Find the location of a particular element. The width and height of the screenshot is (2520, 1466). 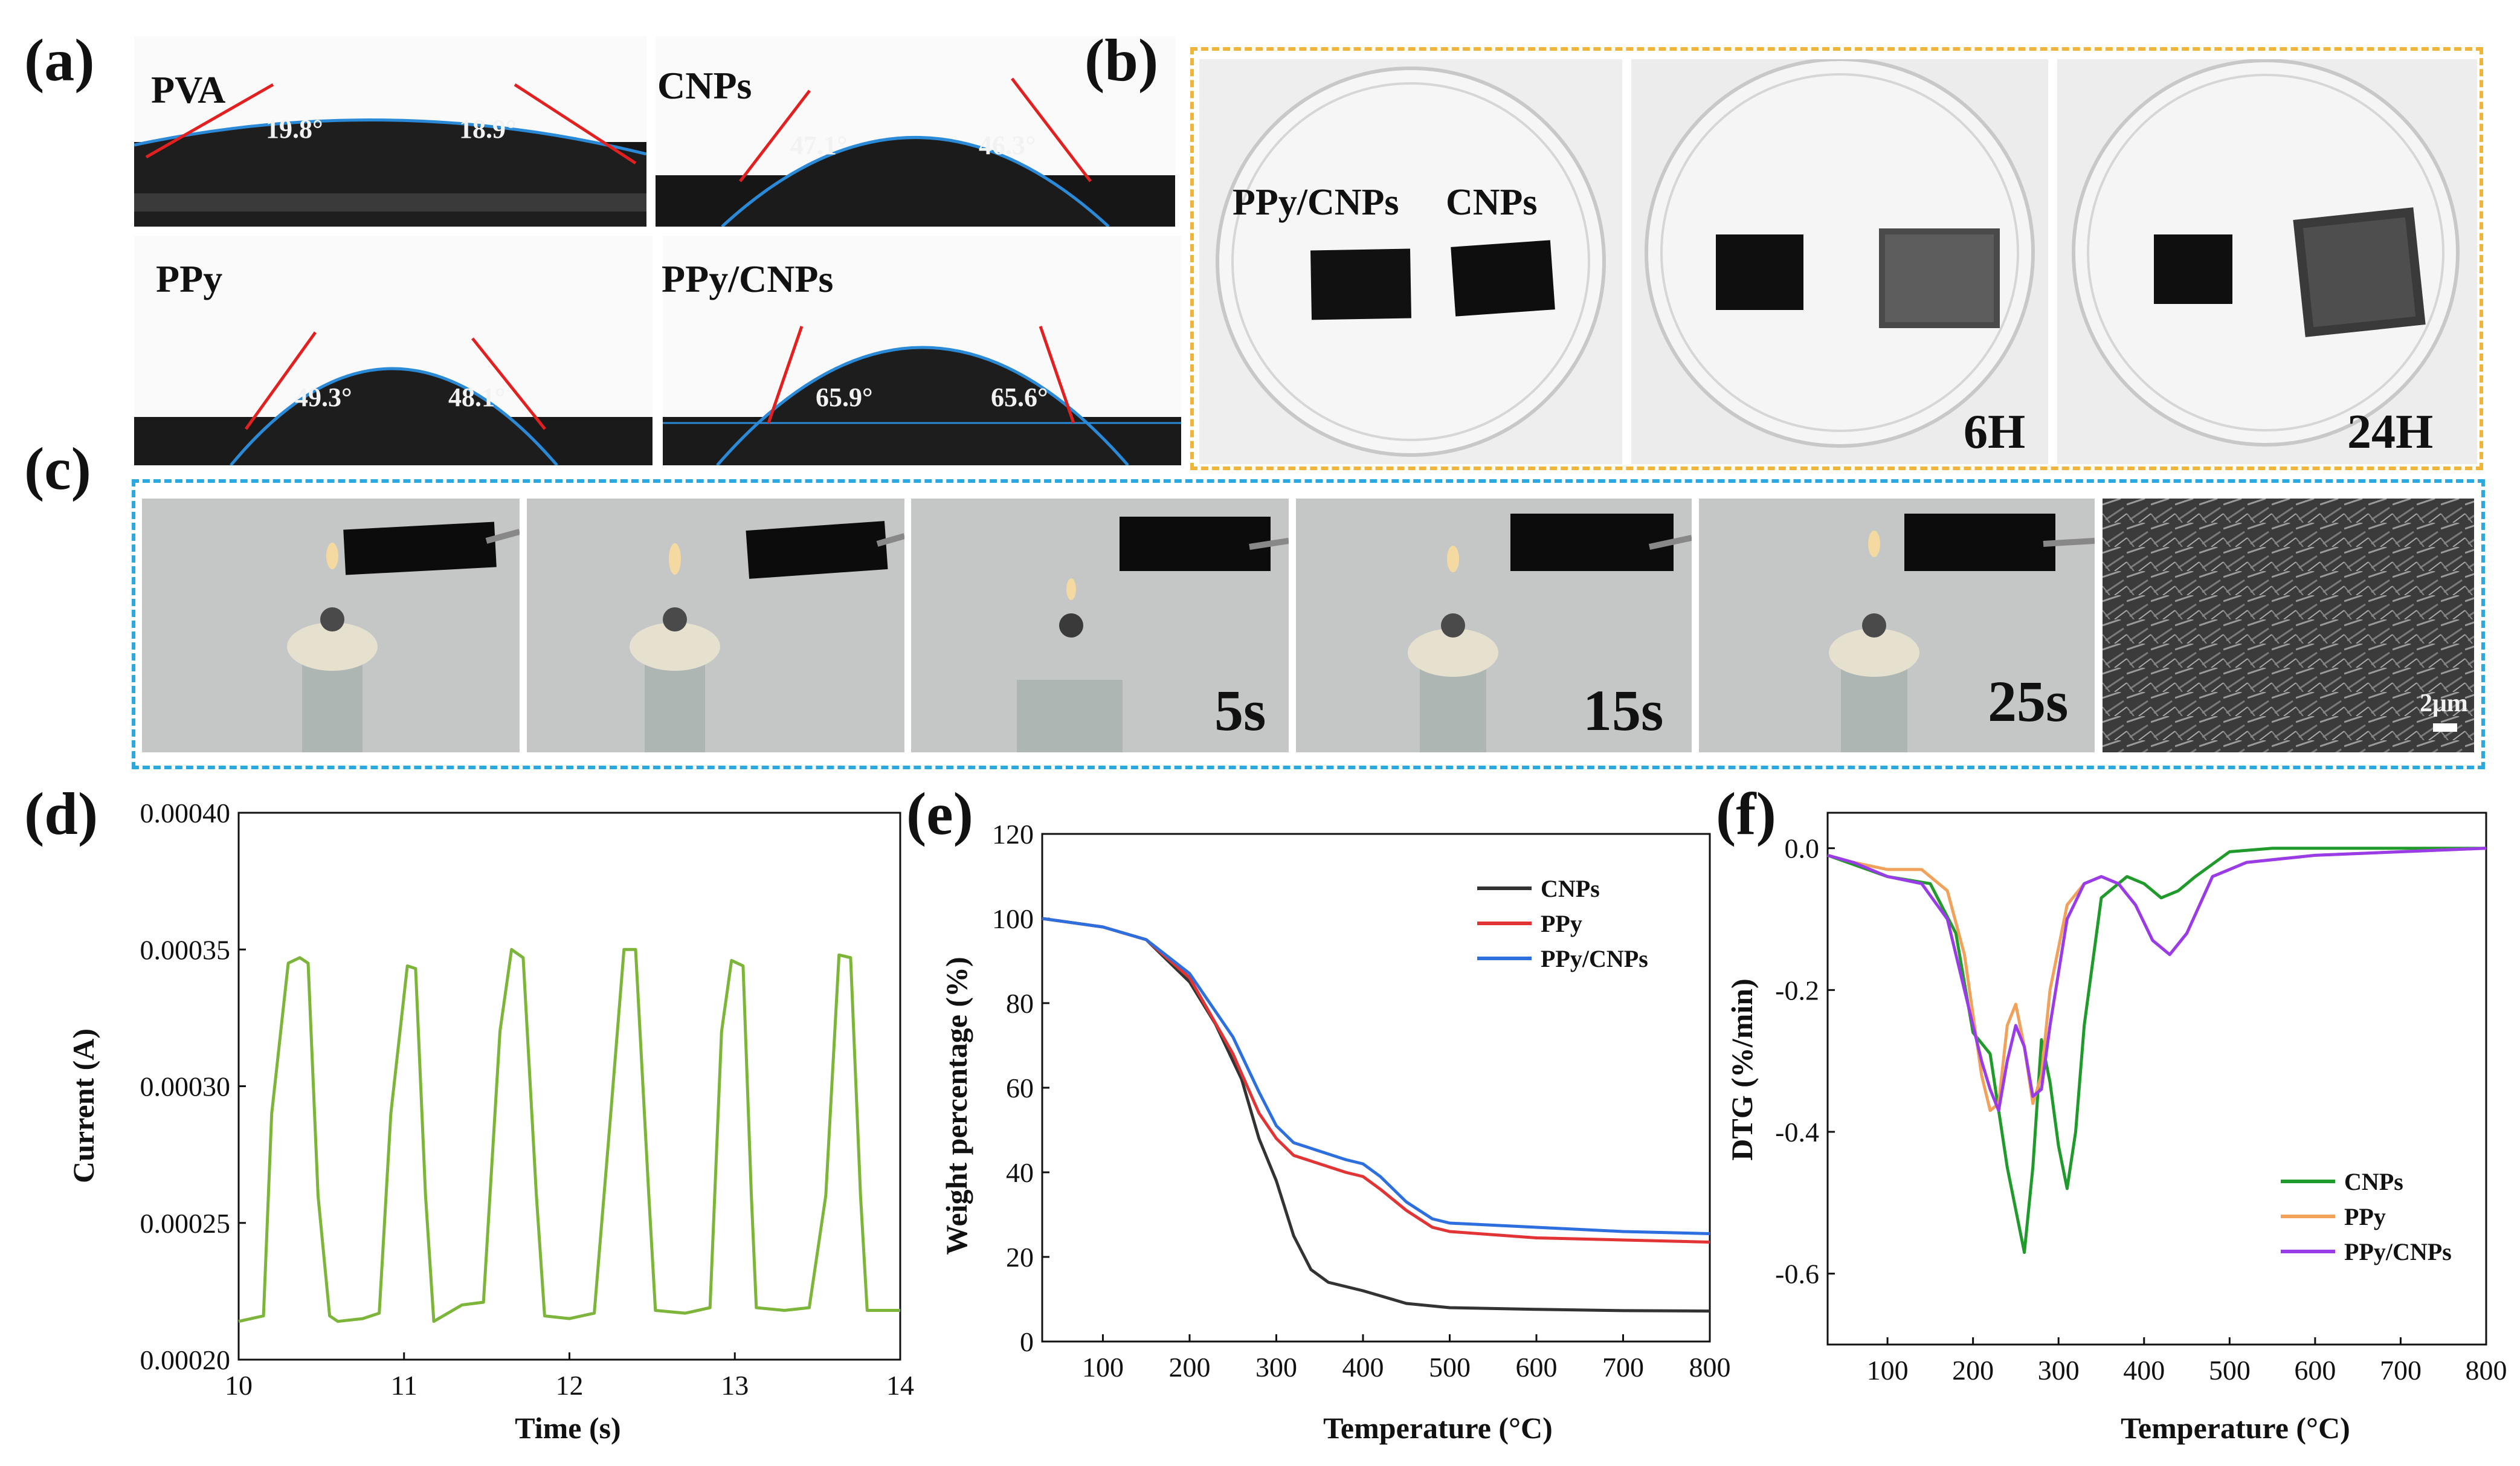

contact-angle-photo-pva is located at coordinates (390, 131).